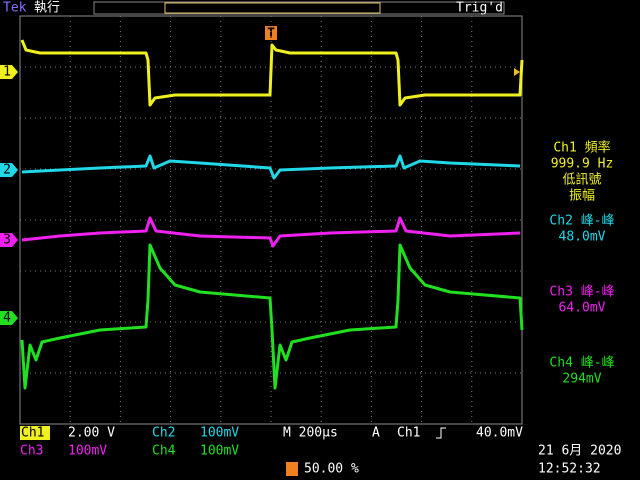 This screenshot has width=640, height=480. What do you see at coordinates (331, 469) in the screenshot?
I see `trigger-position: 50.00 %` at bounding box center [331, 469].